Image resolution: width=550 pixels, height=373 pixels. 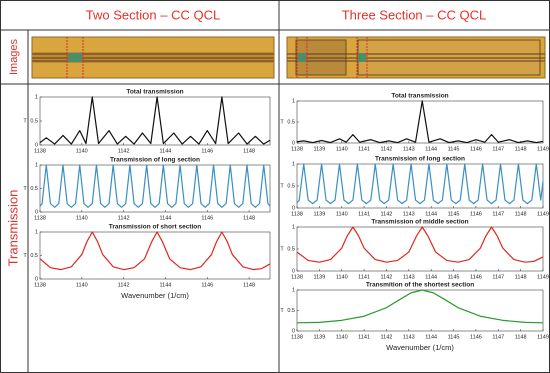 What do you see at coordinates (153, 14) in the screenshot?
I see `column-header: Two Section – CC QCL` at bounding box center [153, 14].